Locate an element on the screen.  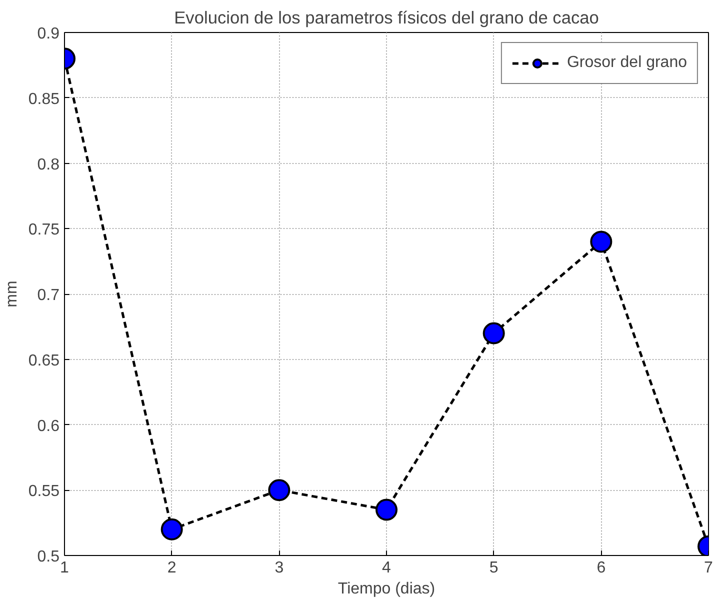
y-tick-label: 0.65 is located at coordinates (44, 361).